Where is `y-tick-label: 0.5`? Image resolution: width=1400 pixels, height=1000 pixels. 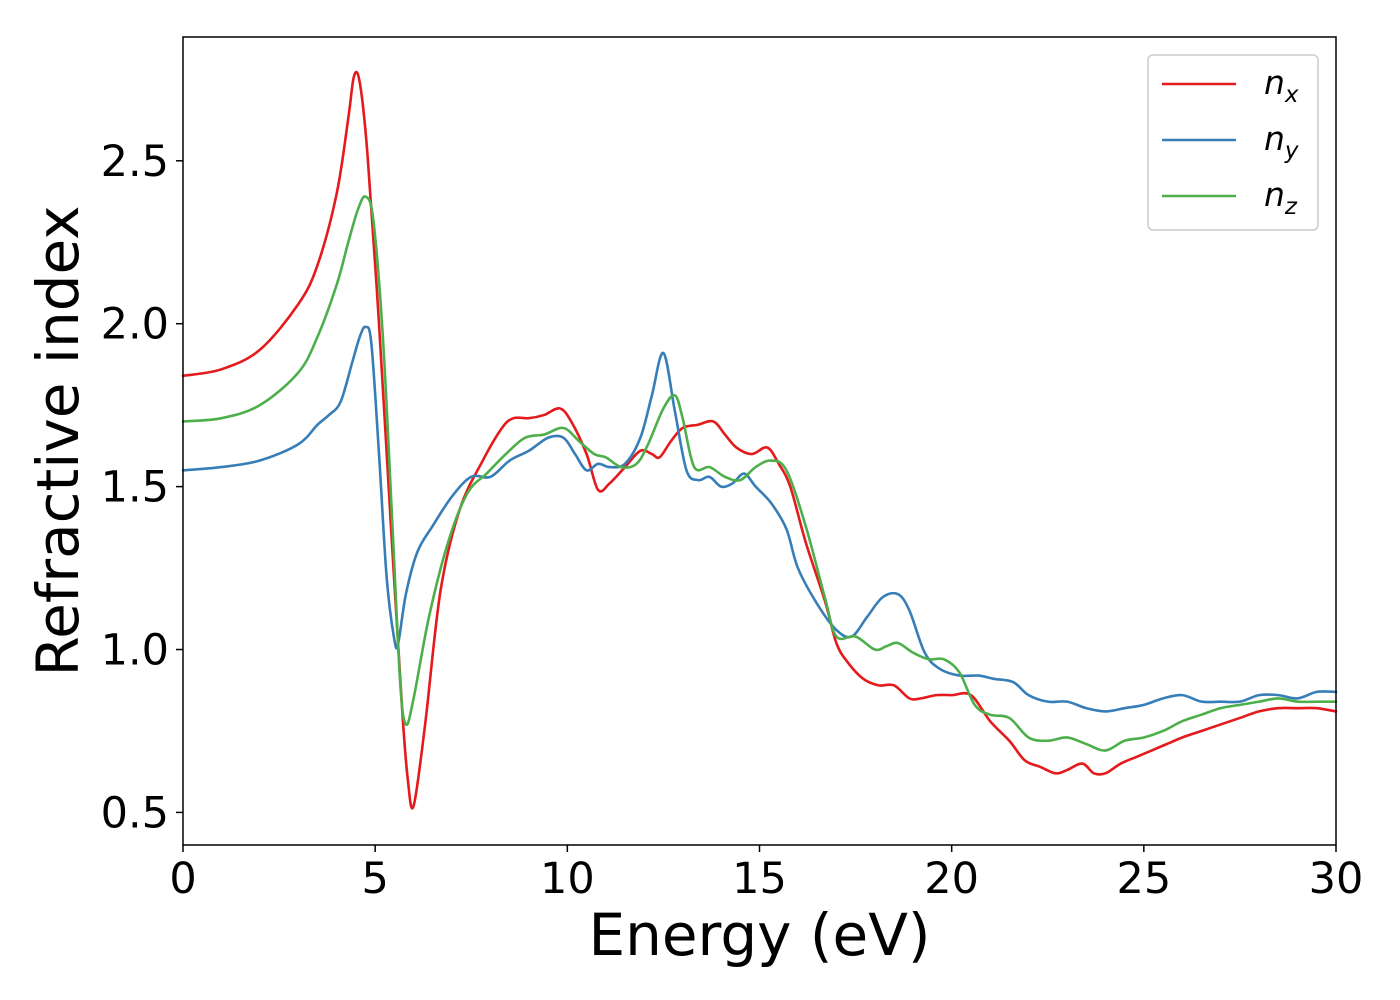 y-tick-label: 0.5 is located at coordinates (135, 813).